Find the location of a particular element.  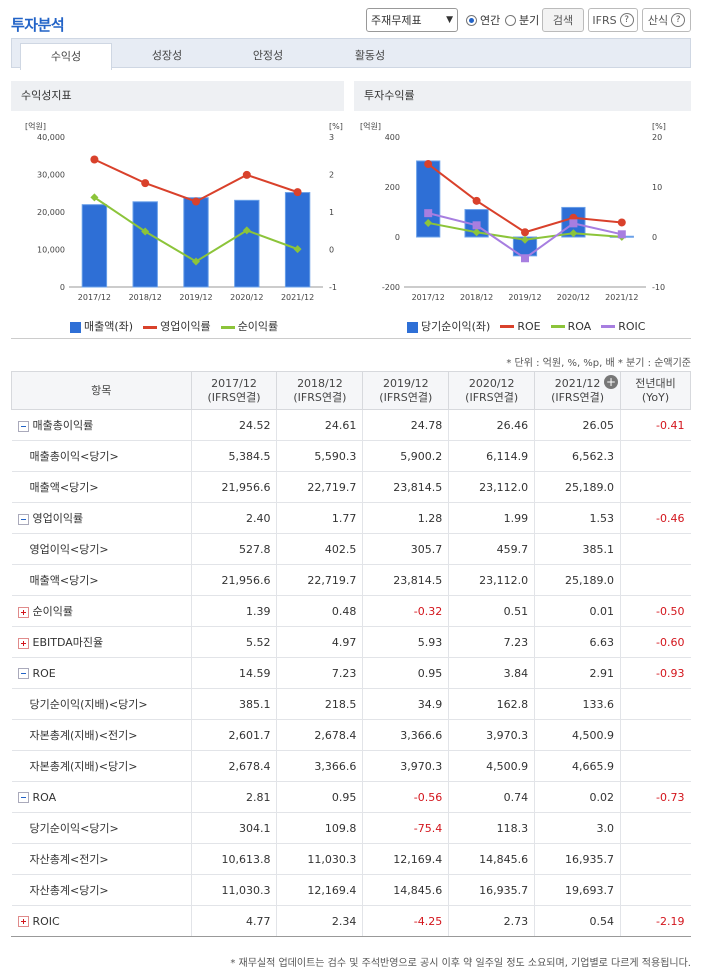

table-cell: -75.4 is located at coordinates (405, 828).